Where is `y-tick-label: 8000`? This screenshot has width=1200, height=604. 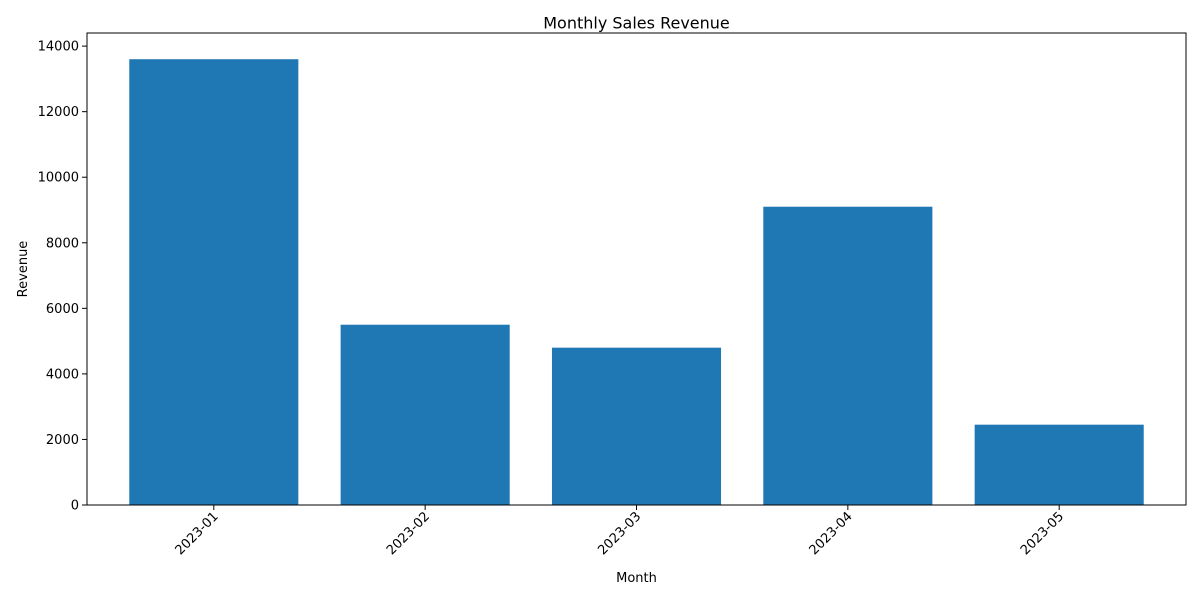 y-tick-label: 8000 is located at coordinates (62, 243).